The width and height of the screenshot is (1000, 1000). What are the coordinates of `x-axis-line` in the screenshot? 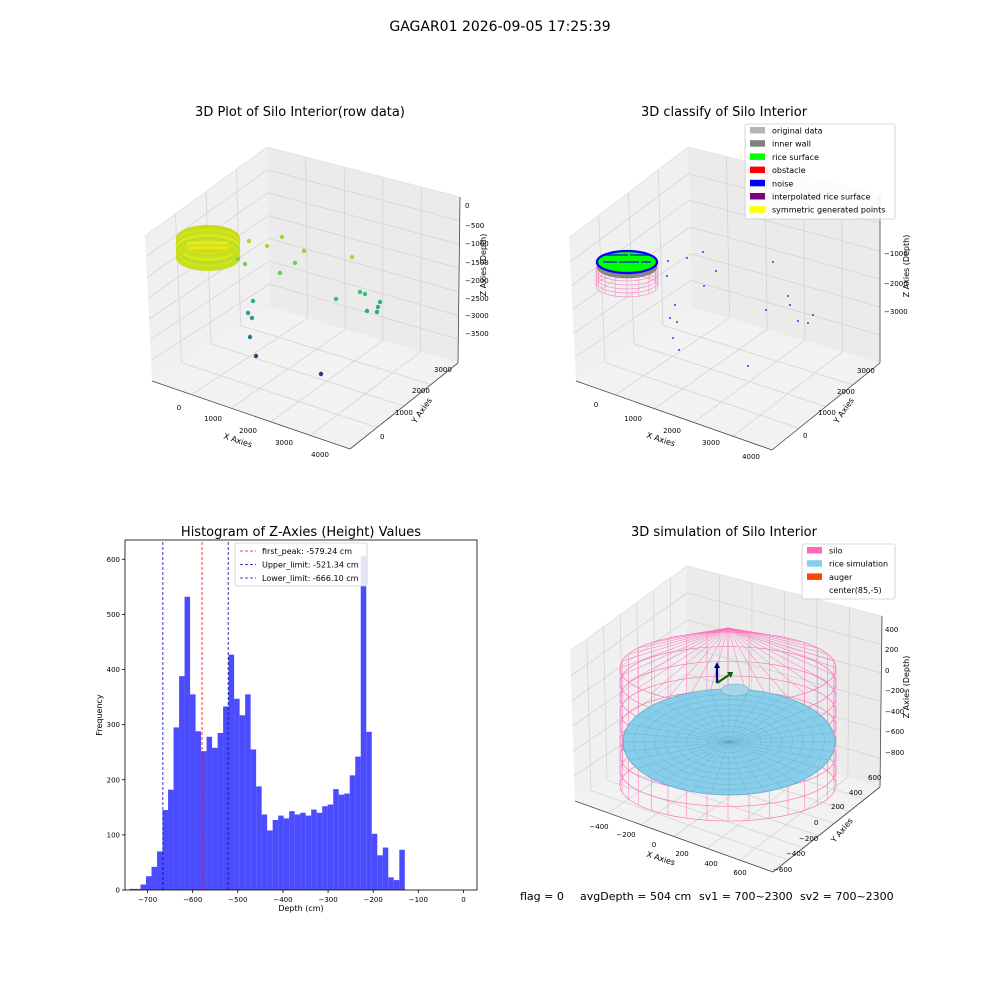 It's located at (251, 415).